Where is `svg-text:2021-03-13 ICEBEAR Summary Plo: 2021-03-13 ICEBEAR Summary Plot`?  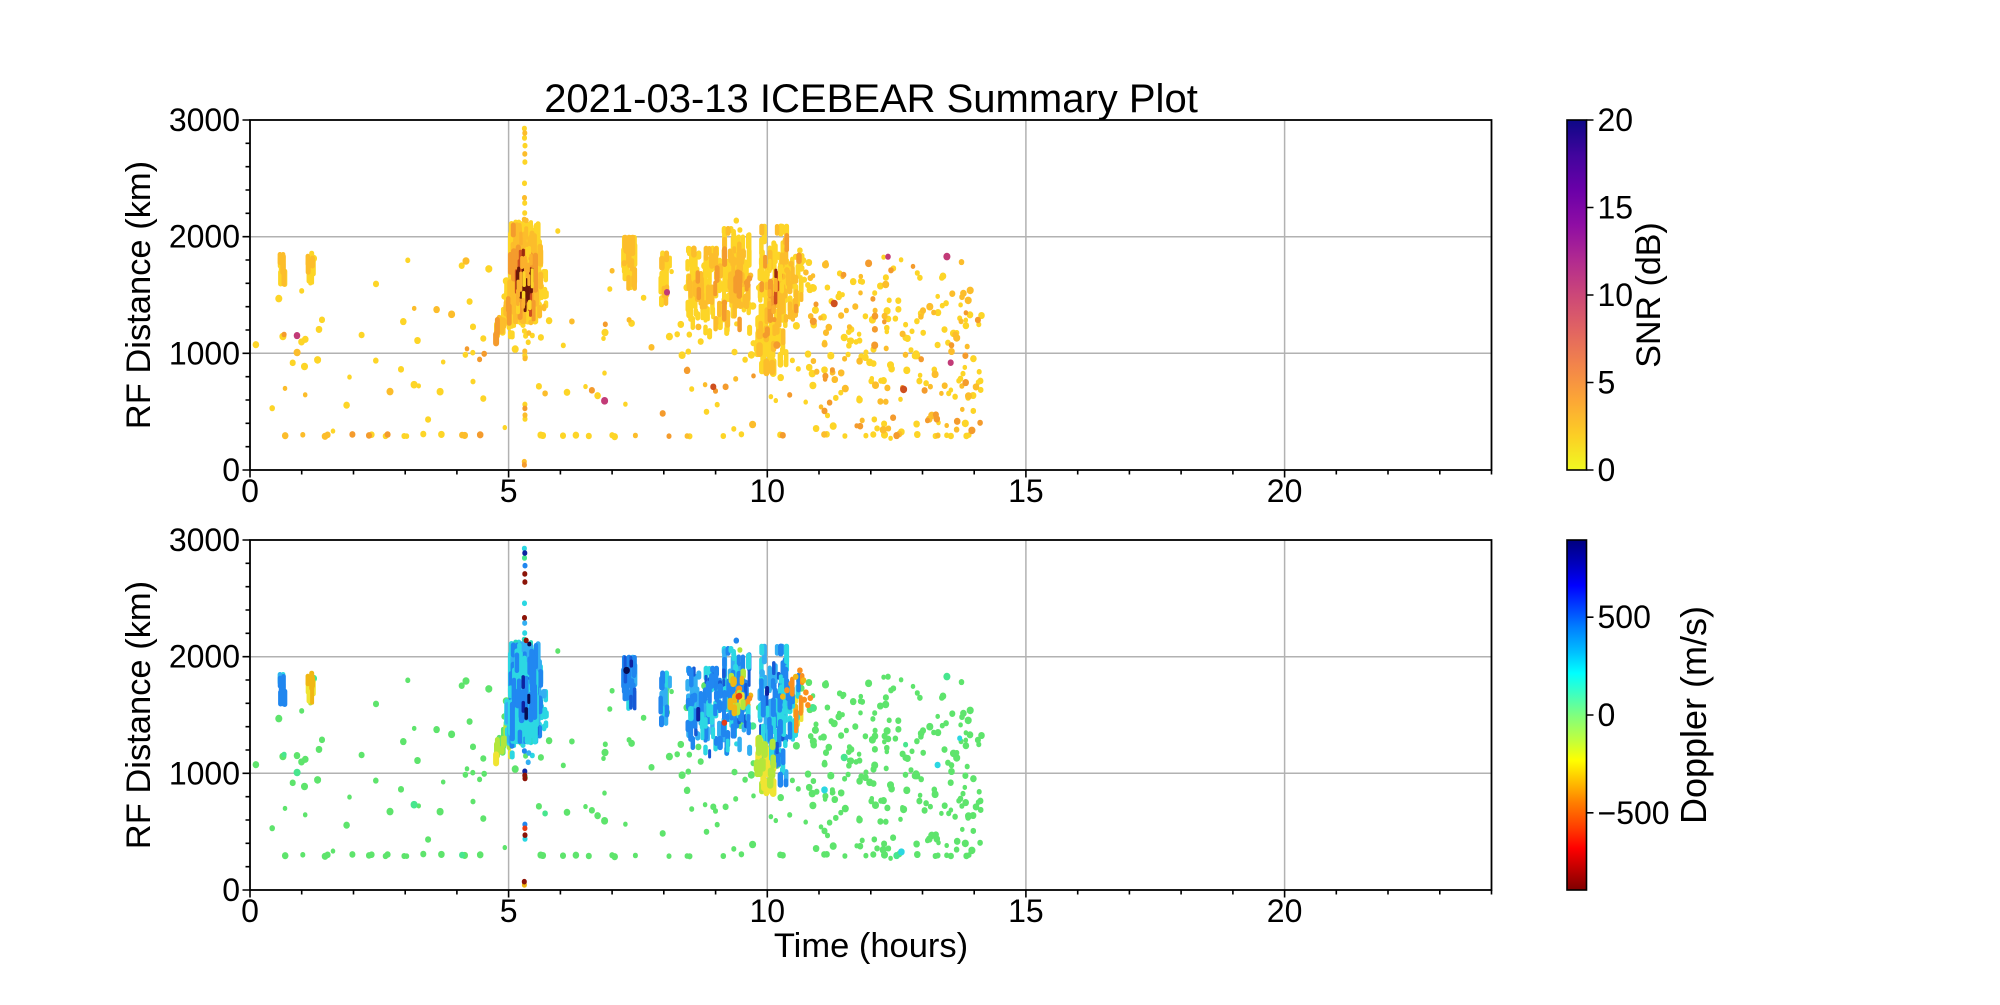 svg-text:2021-03-13 ICEBEAR Summary Plo: 2021-03-13 ICEBEAR Summary Plot is located at coordinates (871, 99).